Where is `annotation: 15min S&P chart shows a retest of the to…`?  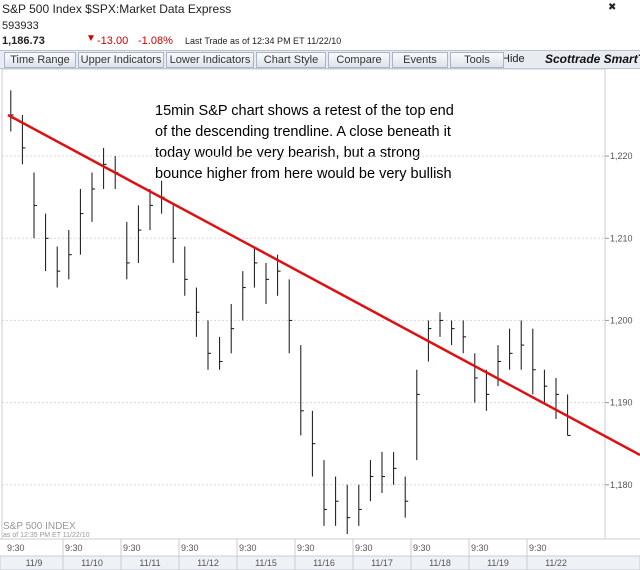
annotation: 15min S&P chart shows a retest of the to… is located at coordinates (304, 142).